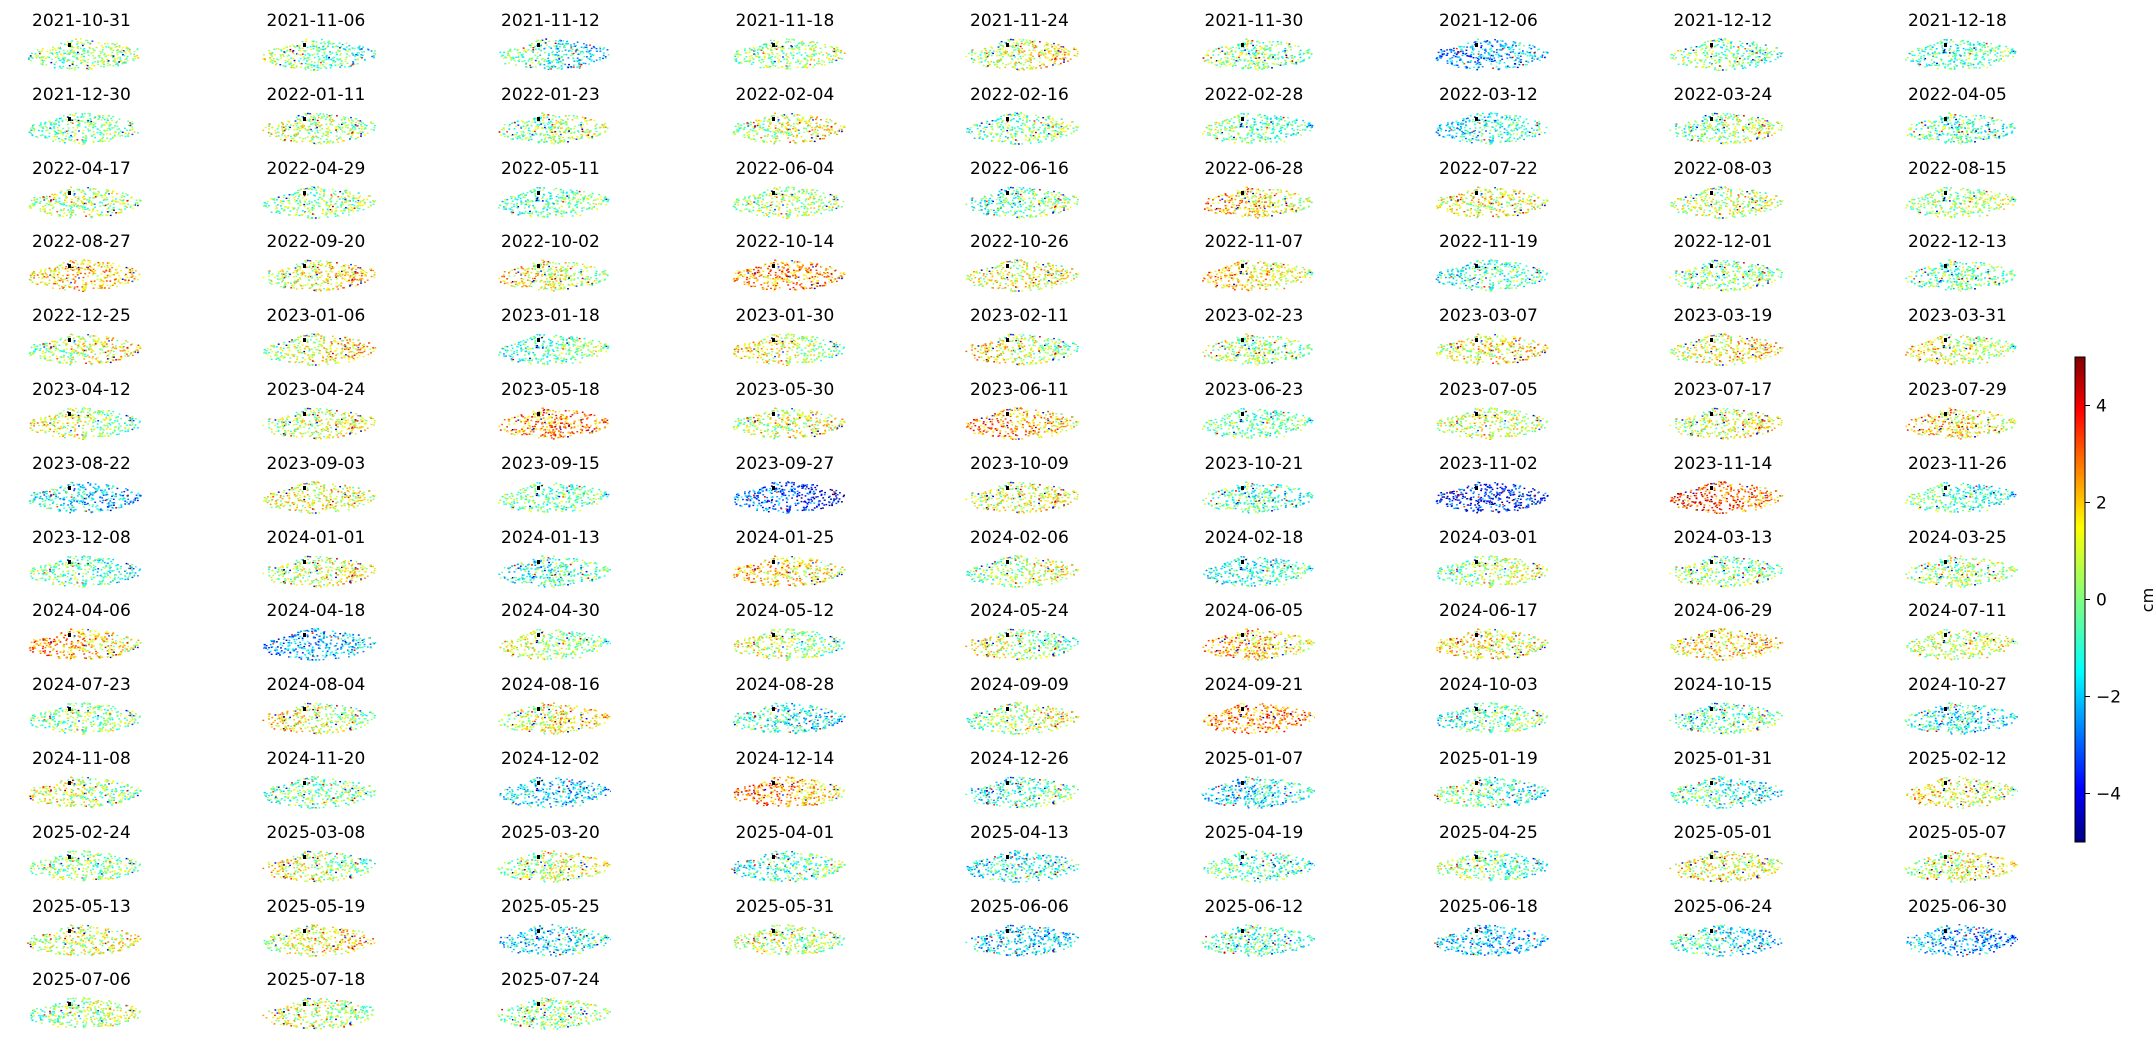 The width and height of the screenshot is (2155, 1042). What do you see at coordinates (1007, 118) in the screenshot?
I see `reference-point-marker` at bounding box center [1007, 118].